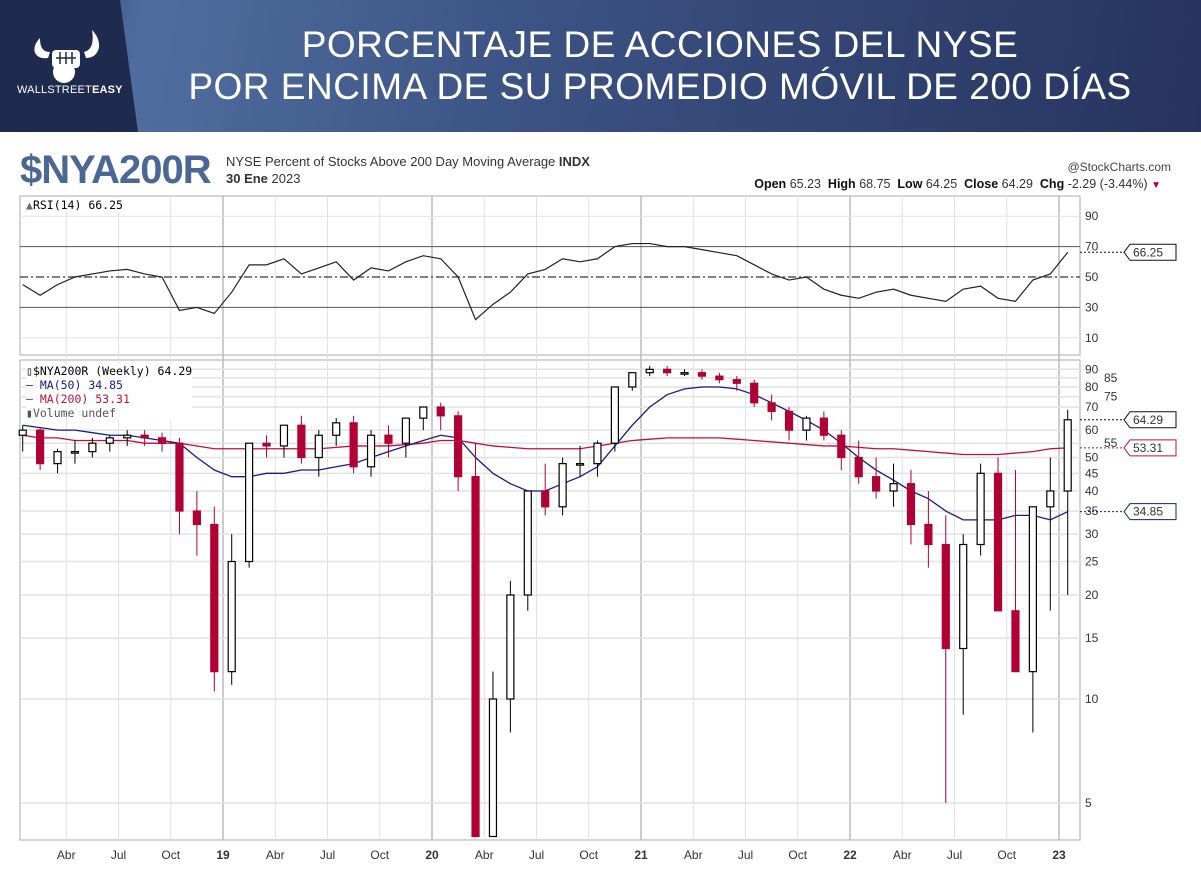 The image size is (1201, 872). Describe the element at coordinates (1092, 699) in the screenshot. I see `price-tick-label: 10` at that location.